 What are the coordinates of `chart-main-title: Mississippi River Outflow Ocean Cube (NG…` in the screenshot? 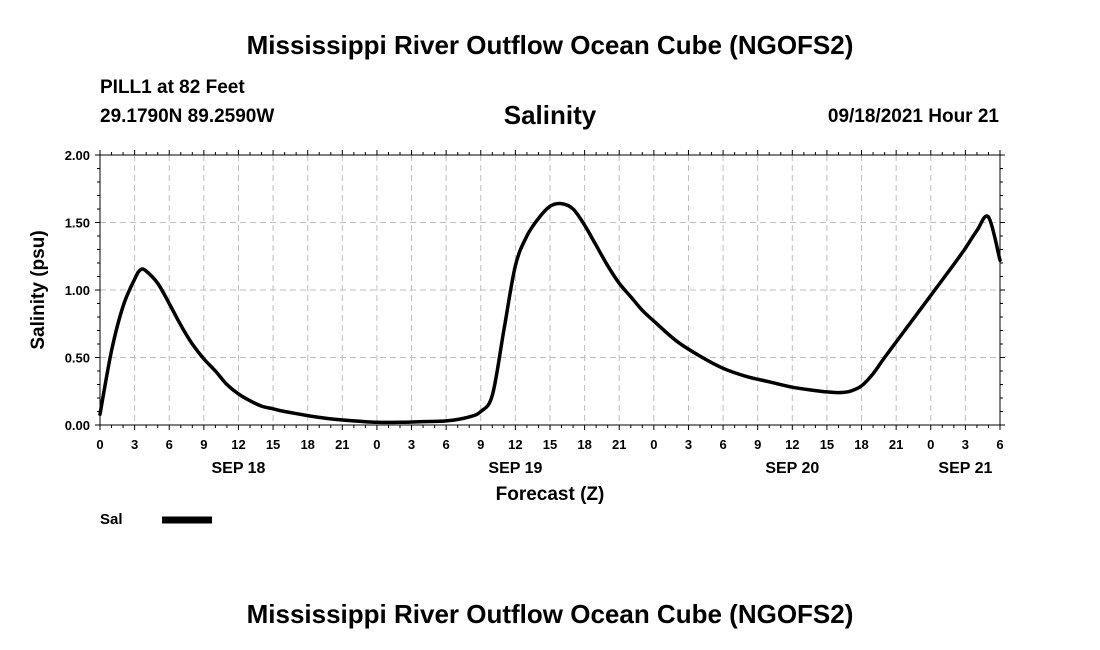 It's located at (550, 45).